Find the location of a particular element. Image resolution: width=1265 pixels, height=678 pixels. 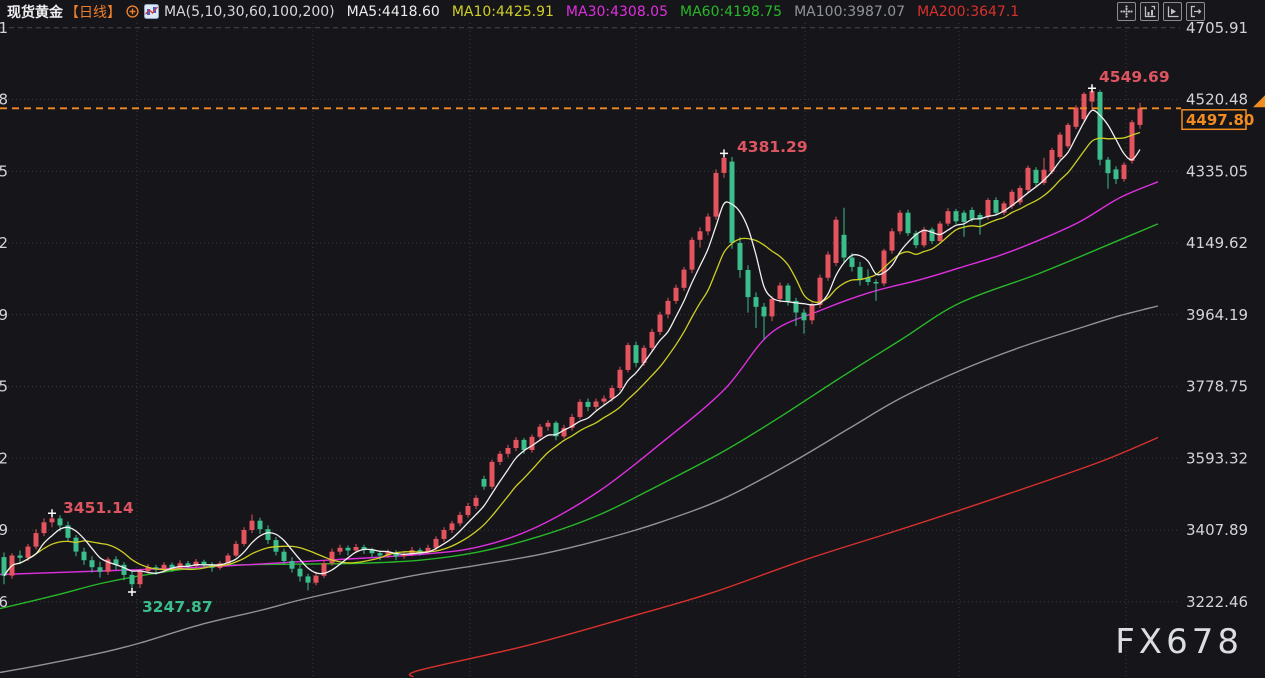

scale-axis-right-button is located at coordinates (1172, 11).